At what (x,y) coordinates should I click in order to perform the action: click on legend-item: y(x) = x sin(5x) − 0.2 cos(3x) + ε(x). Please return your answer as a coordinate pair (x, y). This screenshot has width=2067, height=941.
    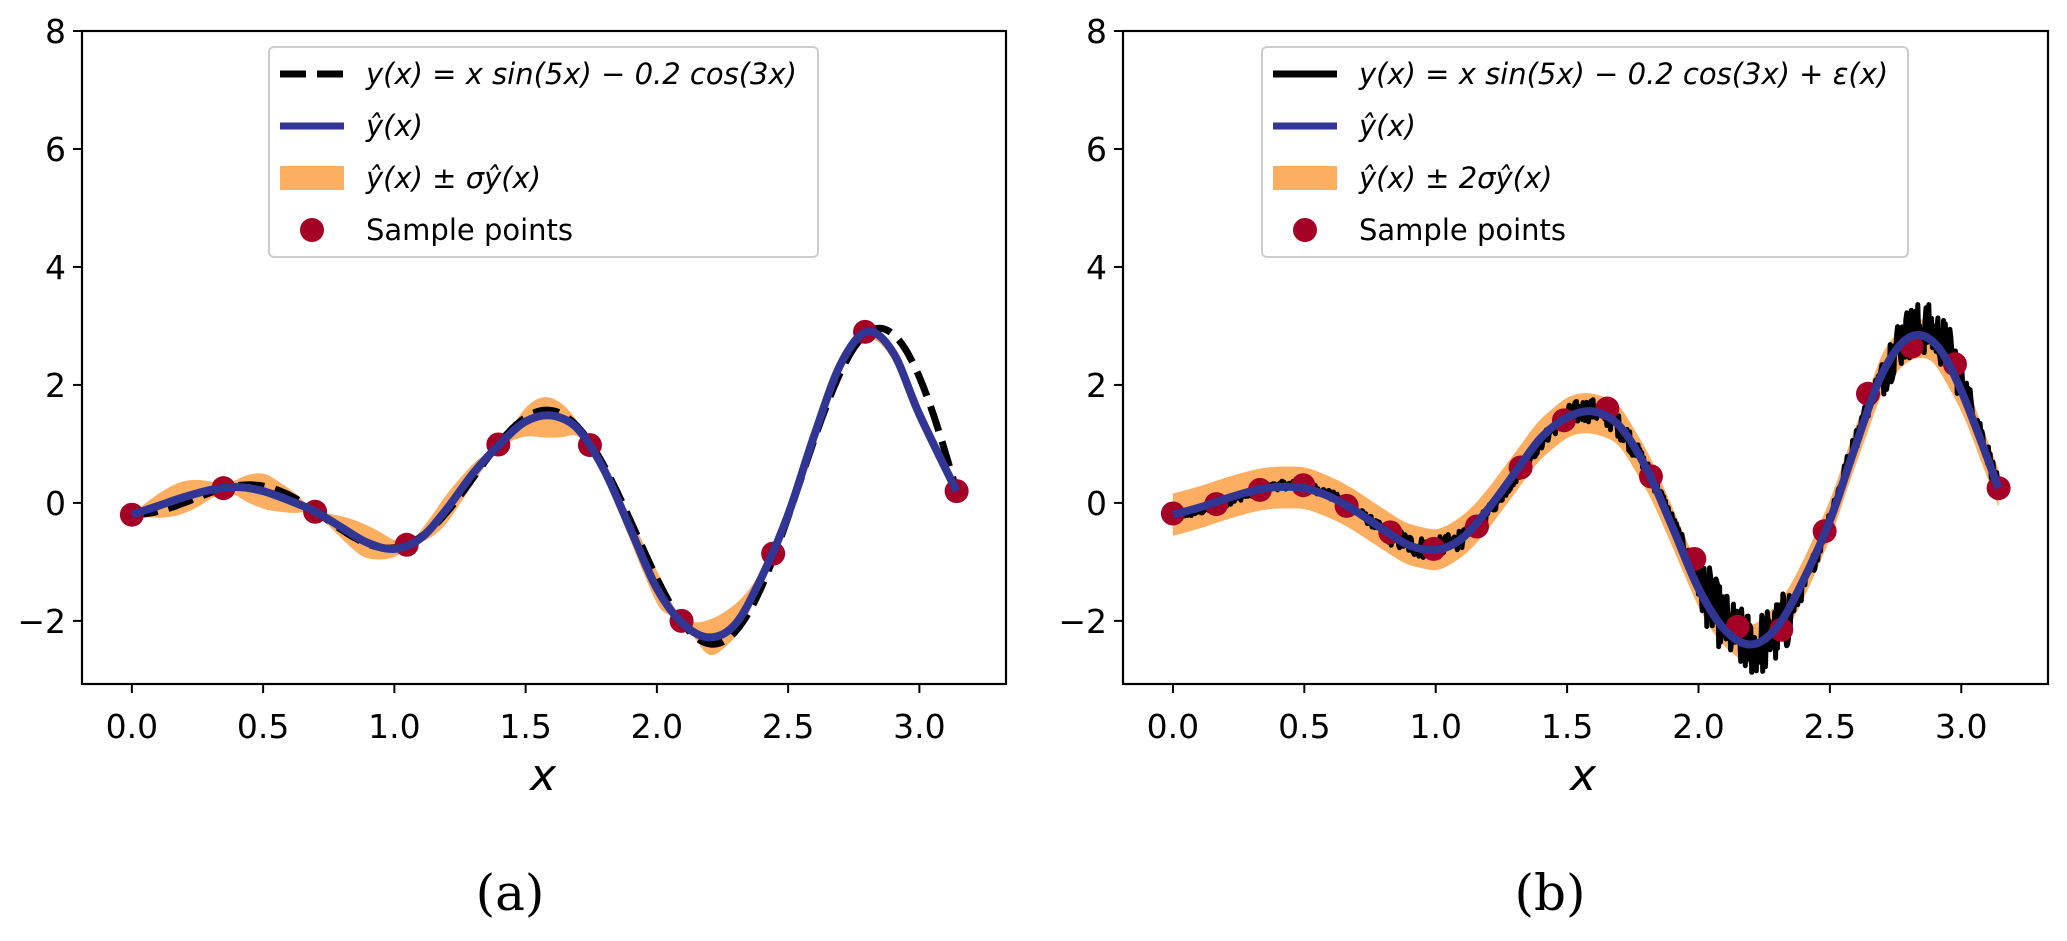
    Looking at the image, I should click on (1580, 74).